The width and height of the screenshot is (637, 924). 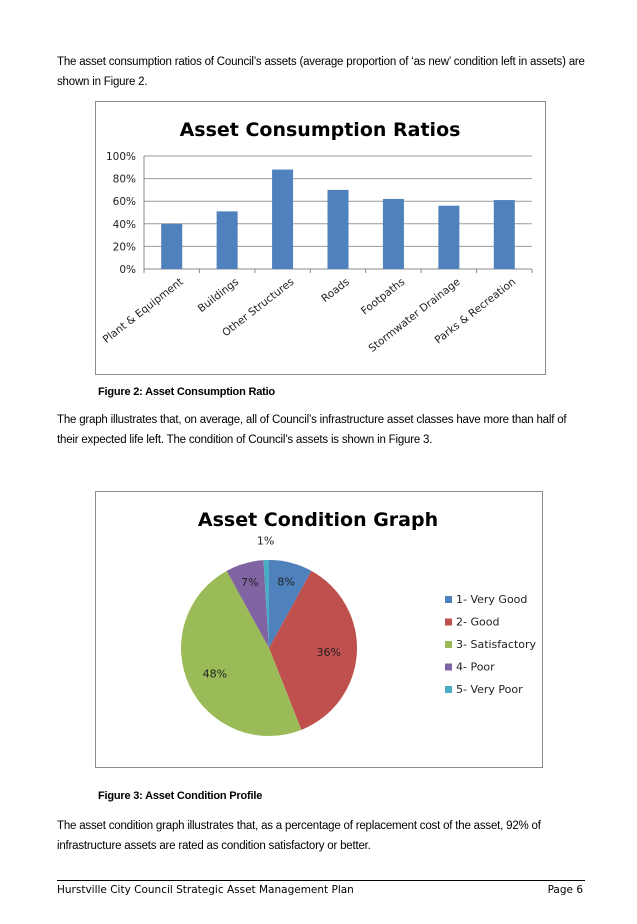 I want to click on y-tick-label: 100%, so click(x=121, y=157).